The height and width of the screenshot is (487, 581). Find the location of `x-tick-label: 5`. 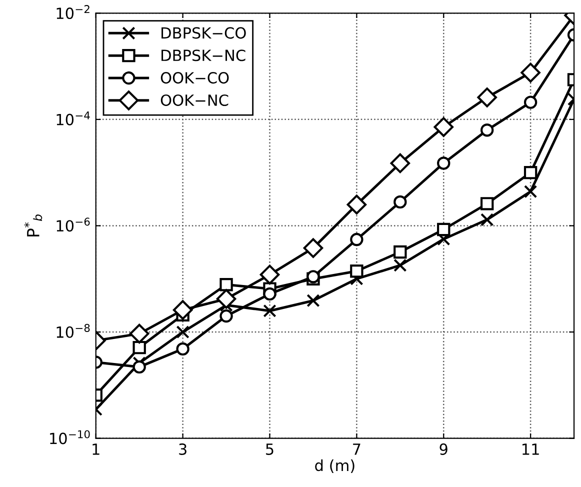

x-tick-label: 5 is located at coordinates (270, 449).